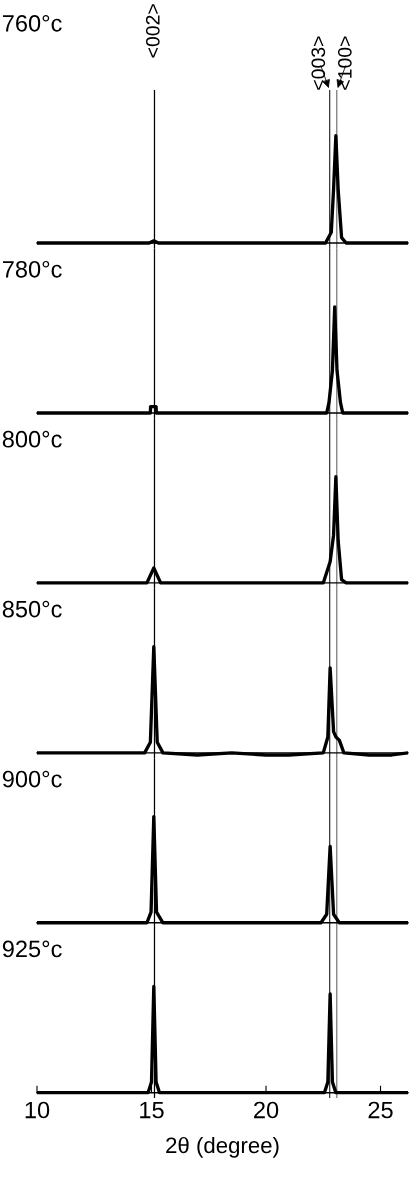 This screenshot has width=409, height=1198. What do you see at coordinates (222, 1147) in the screenshot?
I see `x-axis-title: 2θ (degree)` at bounding box center [222, 1147].